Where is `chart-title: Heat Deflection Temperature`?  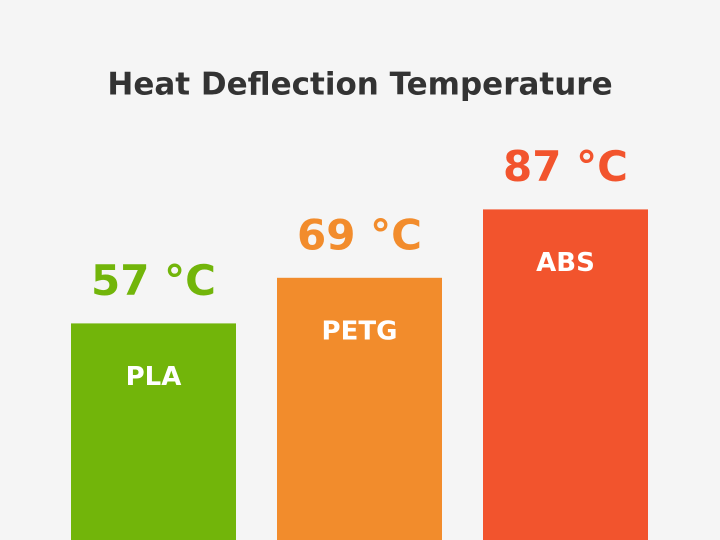
chart-title: Heat Deflection Temperature is located at coordinates (359, 85).